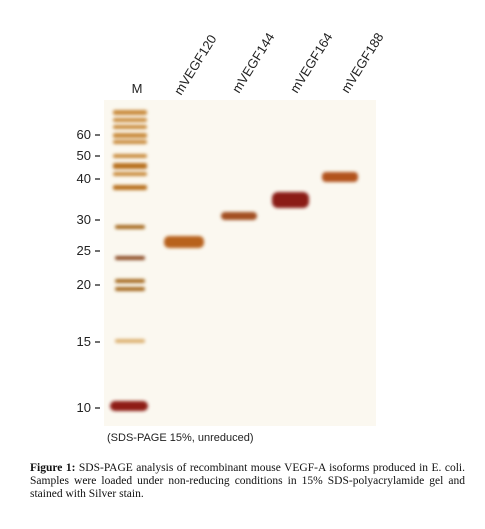  I want to click on gel-note: (SDS-PAGE 15%, unreduced), so click(180, 438).